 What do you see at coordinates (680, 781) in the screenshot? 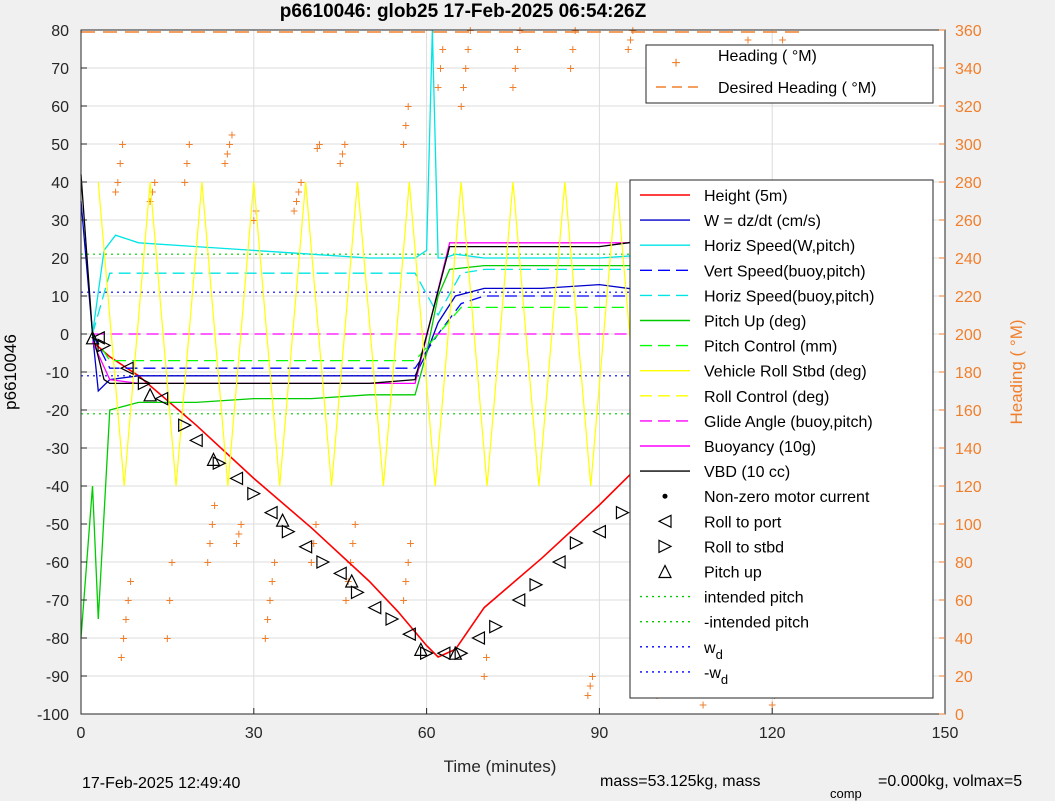
I see `footer-mass: mass=53.125kg, mass` at bounding box center [680, 781].